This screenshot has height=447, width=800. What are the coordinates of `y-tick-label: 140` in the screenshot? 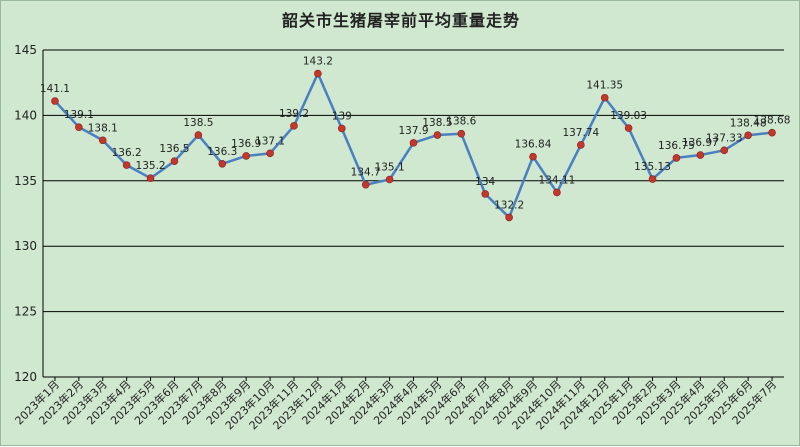 It's located at (25, 115).